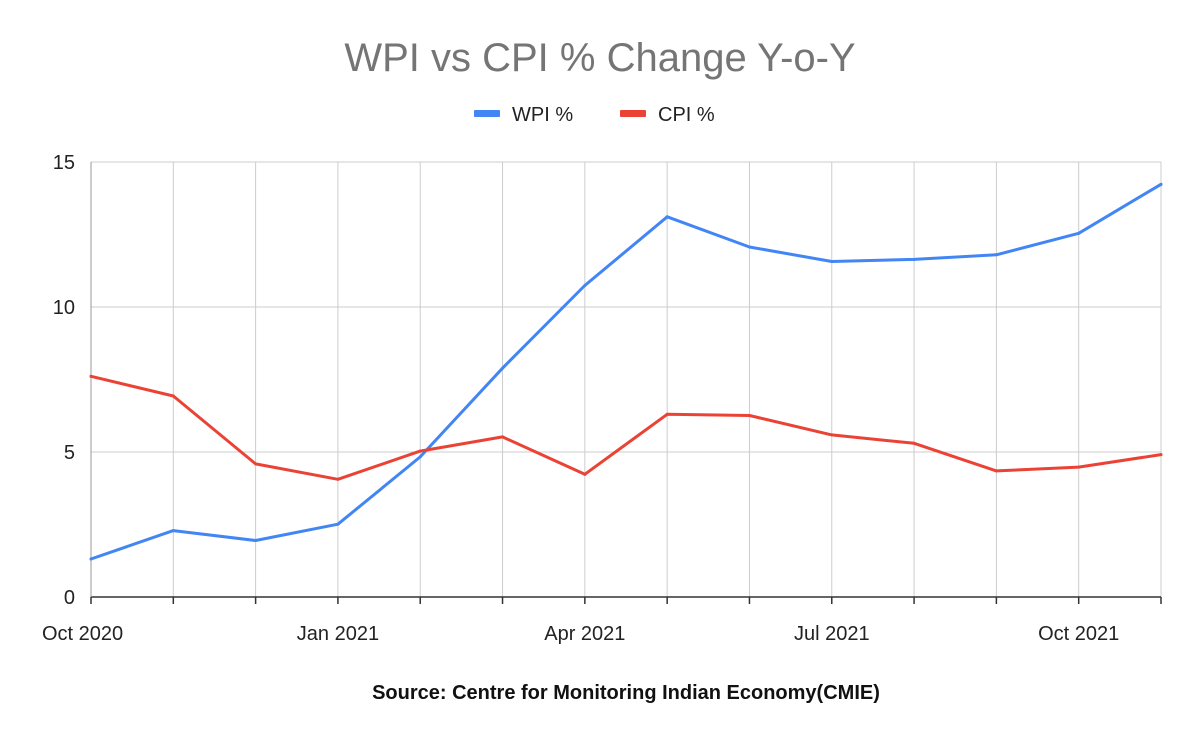  What do you see at coordinates (69, 453) in the screenshot?
I see `y-tick-label: 5` at bounding box center [69, 453].